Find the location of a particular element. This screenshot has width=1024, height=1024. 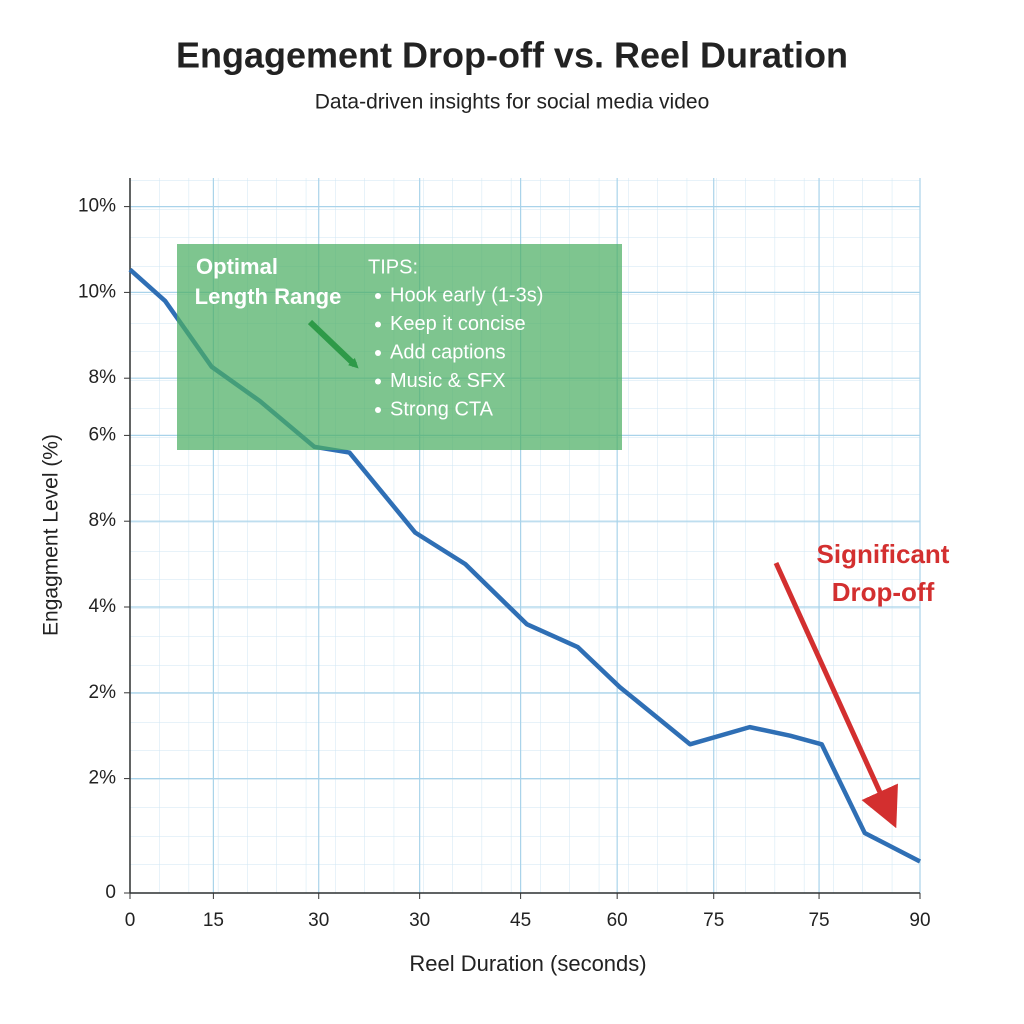

y-tick-label: 0 is located at coordinates (110, 892).